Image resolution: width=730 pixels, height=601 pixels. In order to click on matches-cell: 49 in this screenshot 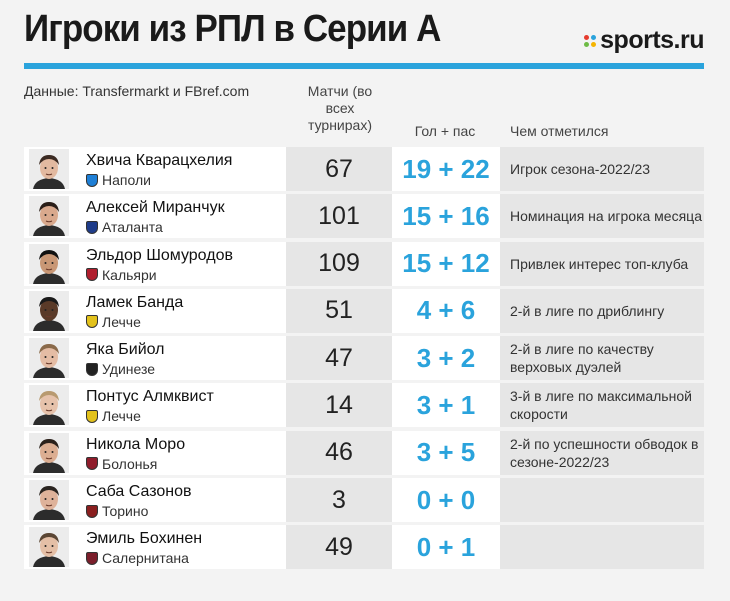, I will do `click(339, 547)`.